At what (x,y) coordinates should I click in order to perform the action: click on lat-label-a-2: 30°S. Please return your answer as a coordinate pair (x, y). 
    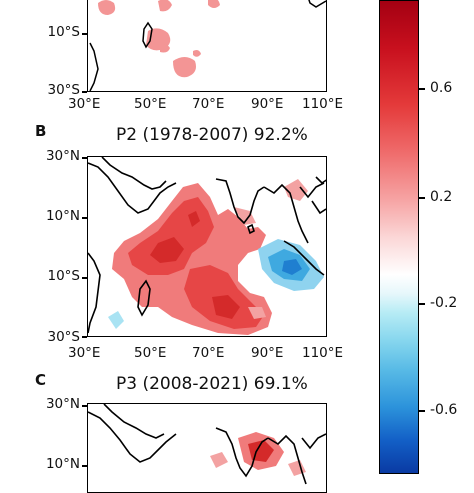
    Looking at the image, I should click on (64, 90).